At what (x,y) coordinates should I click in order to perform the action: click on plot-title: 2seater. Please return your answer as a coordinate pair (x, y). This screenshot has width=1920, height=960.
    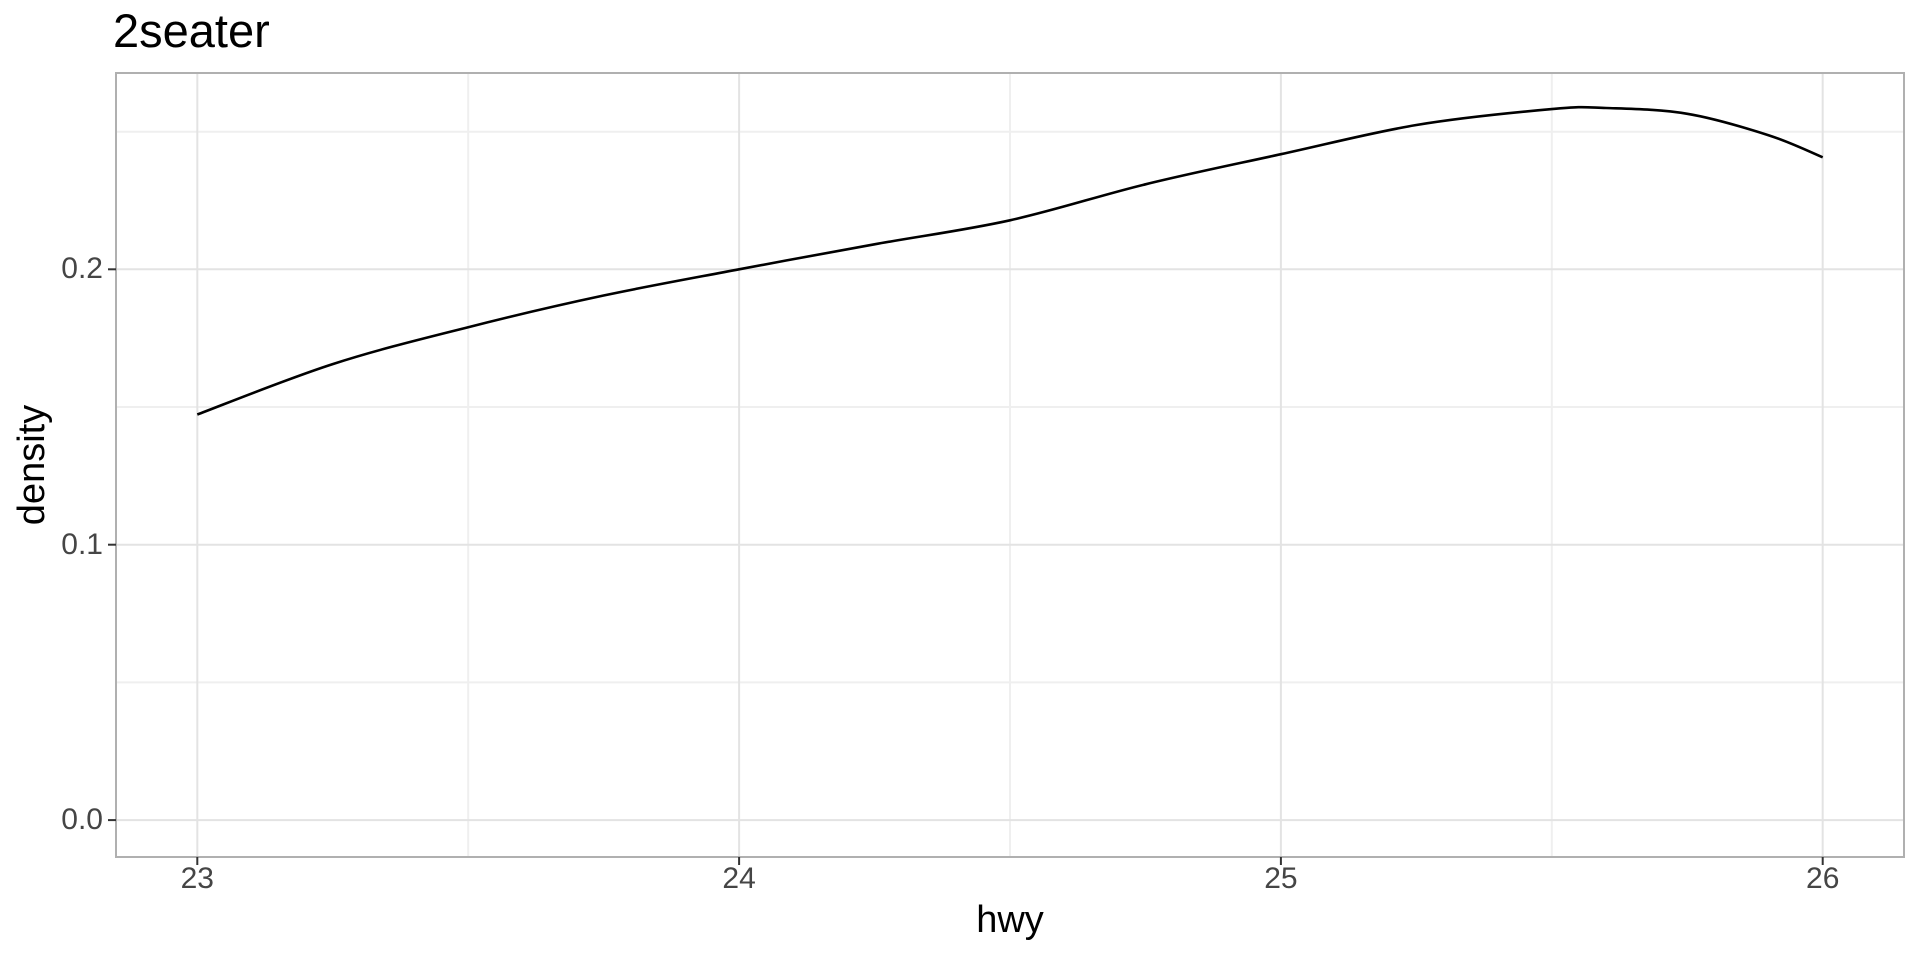
    Looking at the image, I should click on (191, 30).